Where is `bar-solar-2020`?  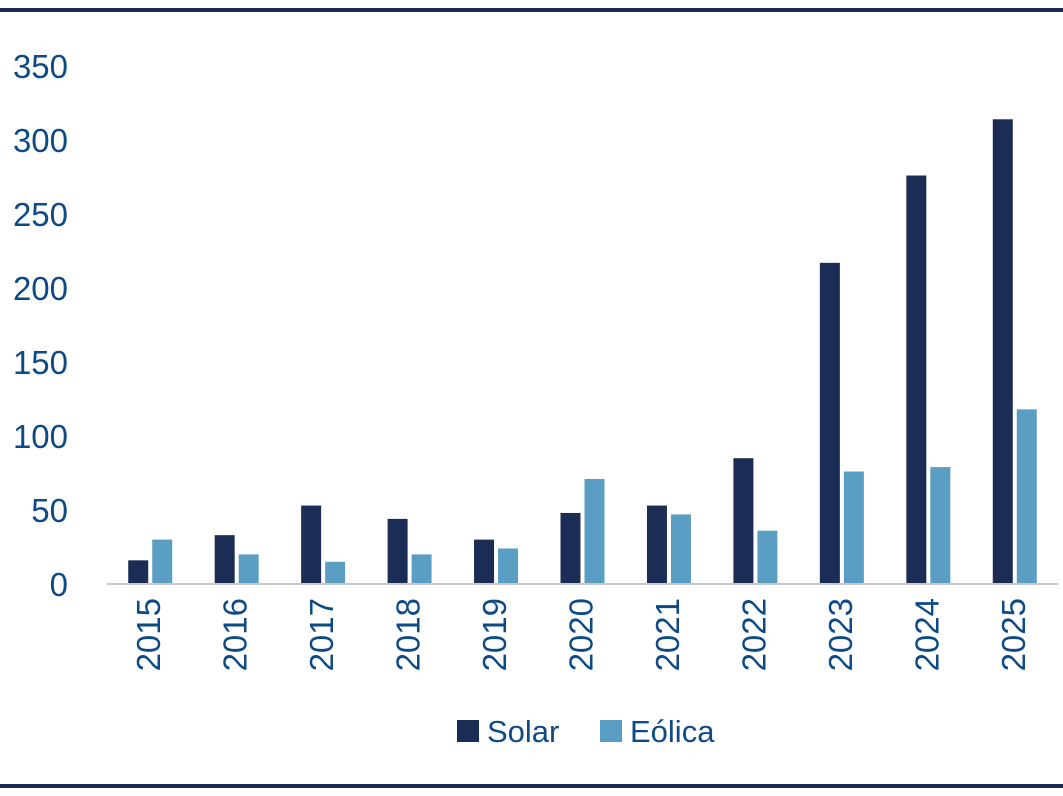
bar-solar-2020 is located at coordinates (570, 548).